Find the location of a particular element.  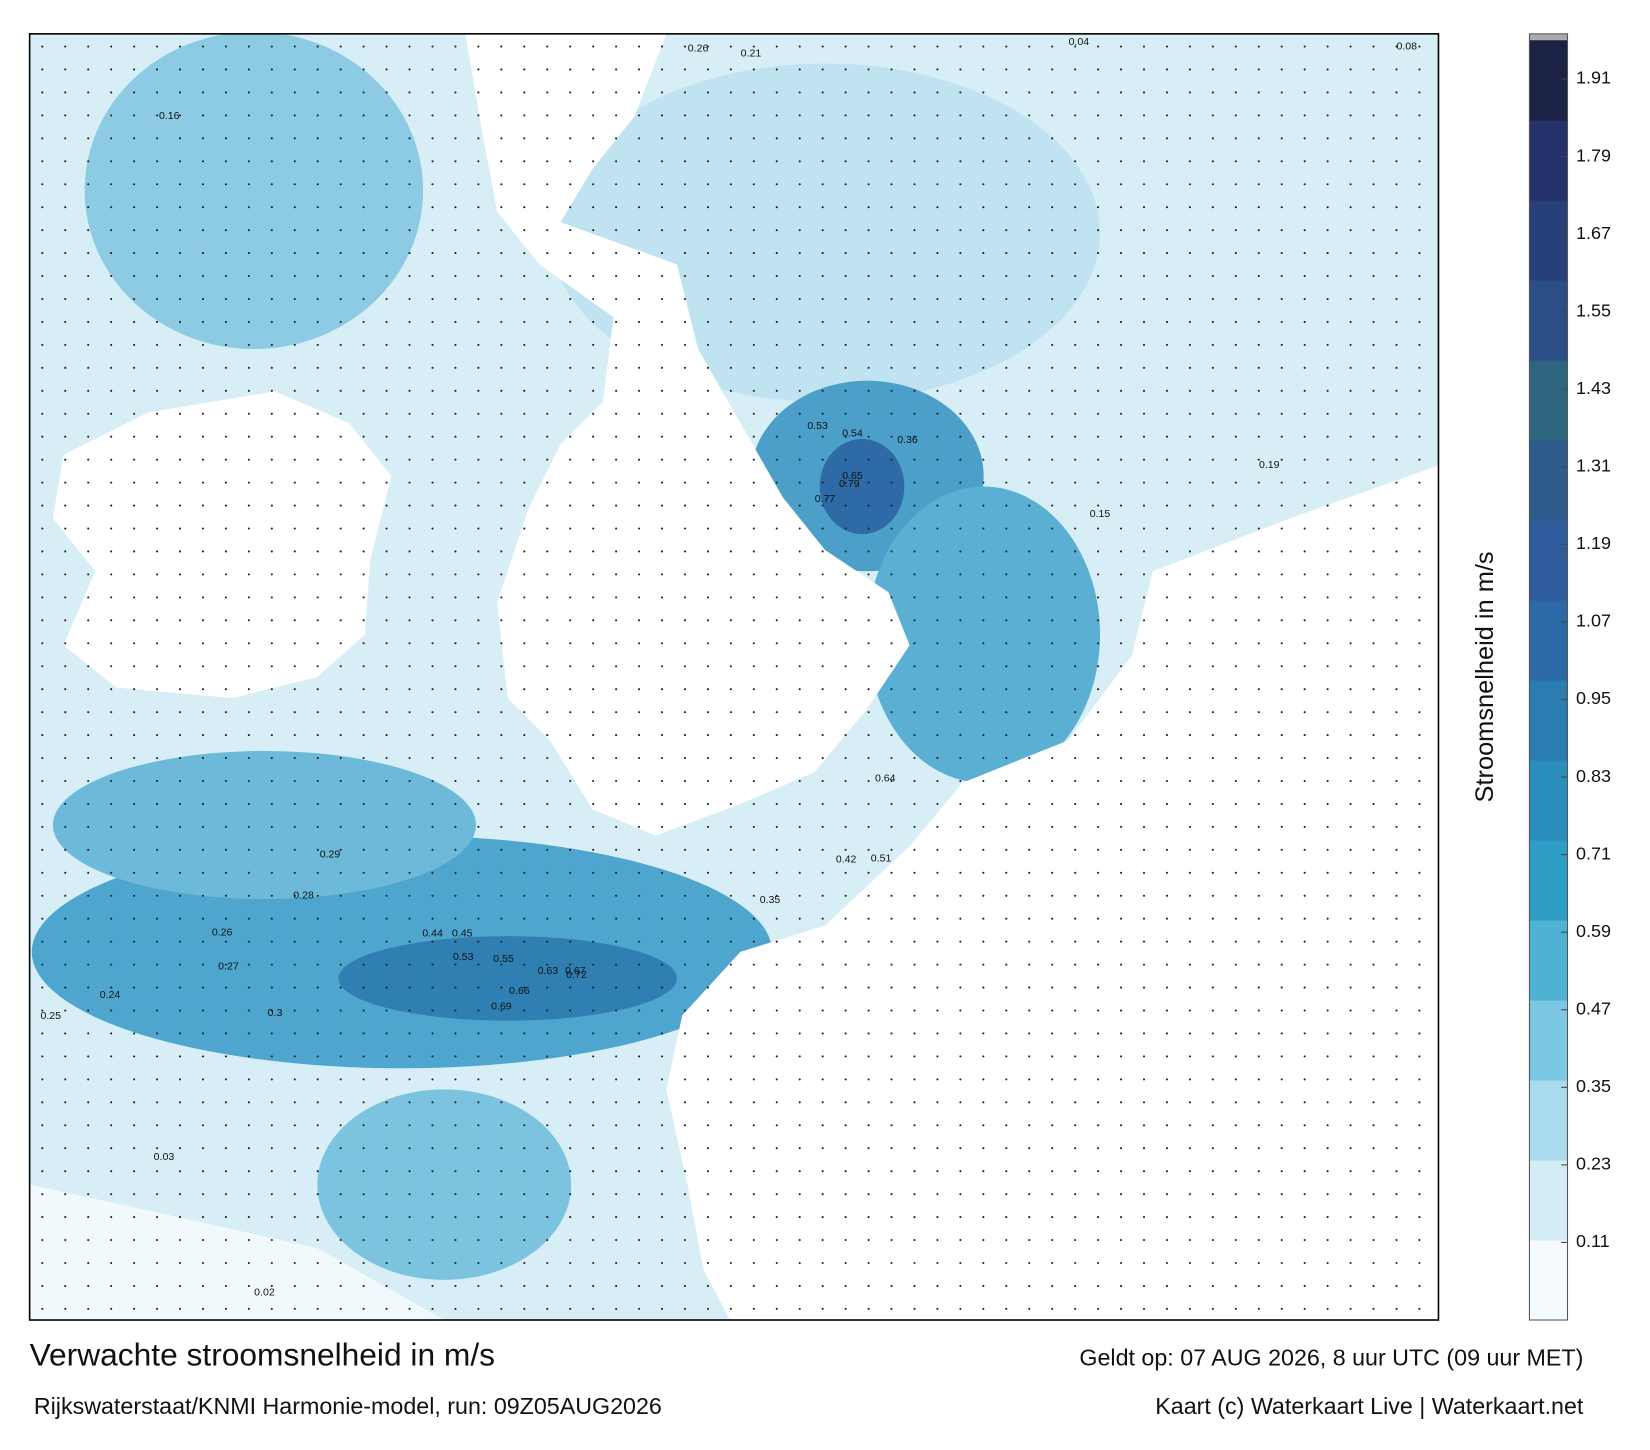

colorbar-band is located at coordinates (1548, 400).